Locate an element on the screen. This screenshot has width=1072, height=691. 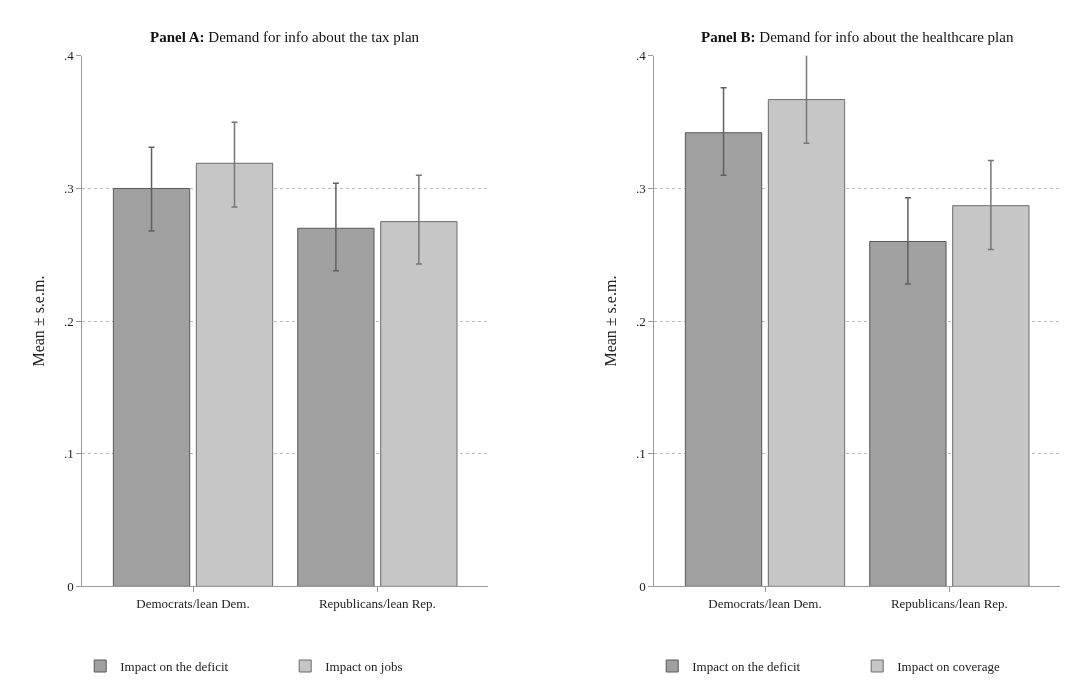
legend-label: Impact on jobs is located at coordinates (364, 667).